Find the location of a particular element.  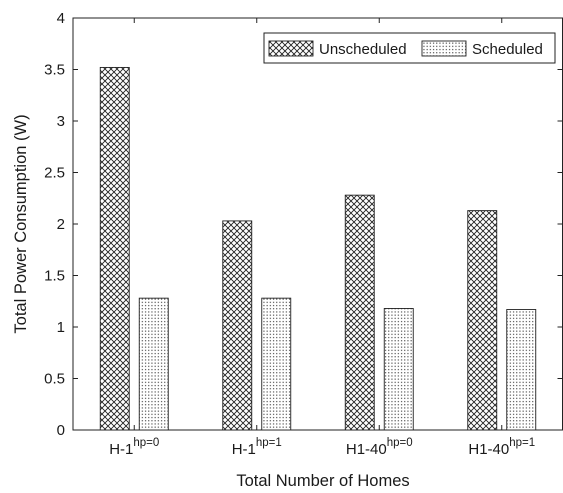

legend-label-unscheduled: Unscheduled is located at coordinates (363, 49).